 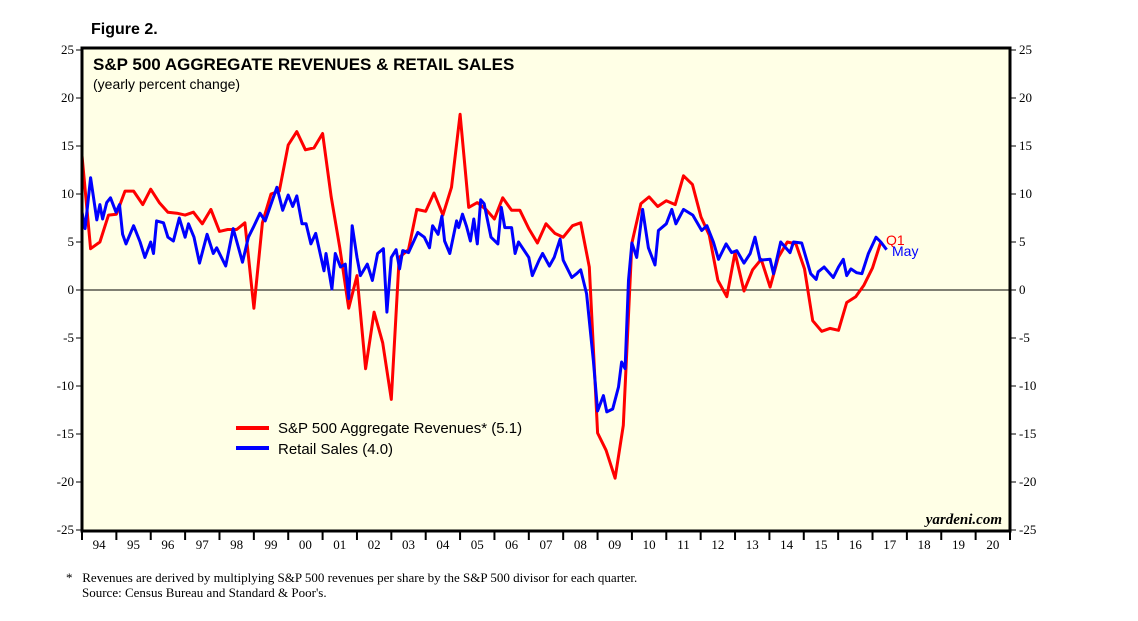 I want to click on y-tick-label-right: -5, so click(x=1024, y=337).